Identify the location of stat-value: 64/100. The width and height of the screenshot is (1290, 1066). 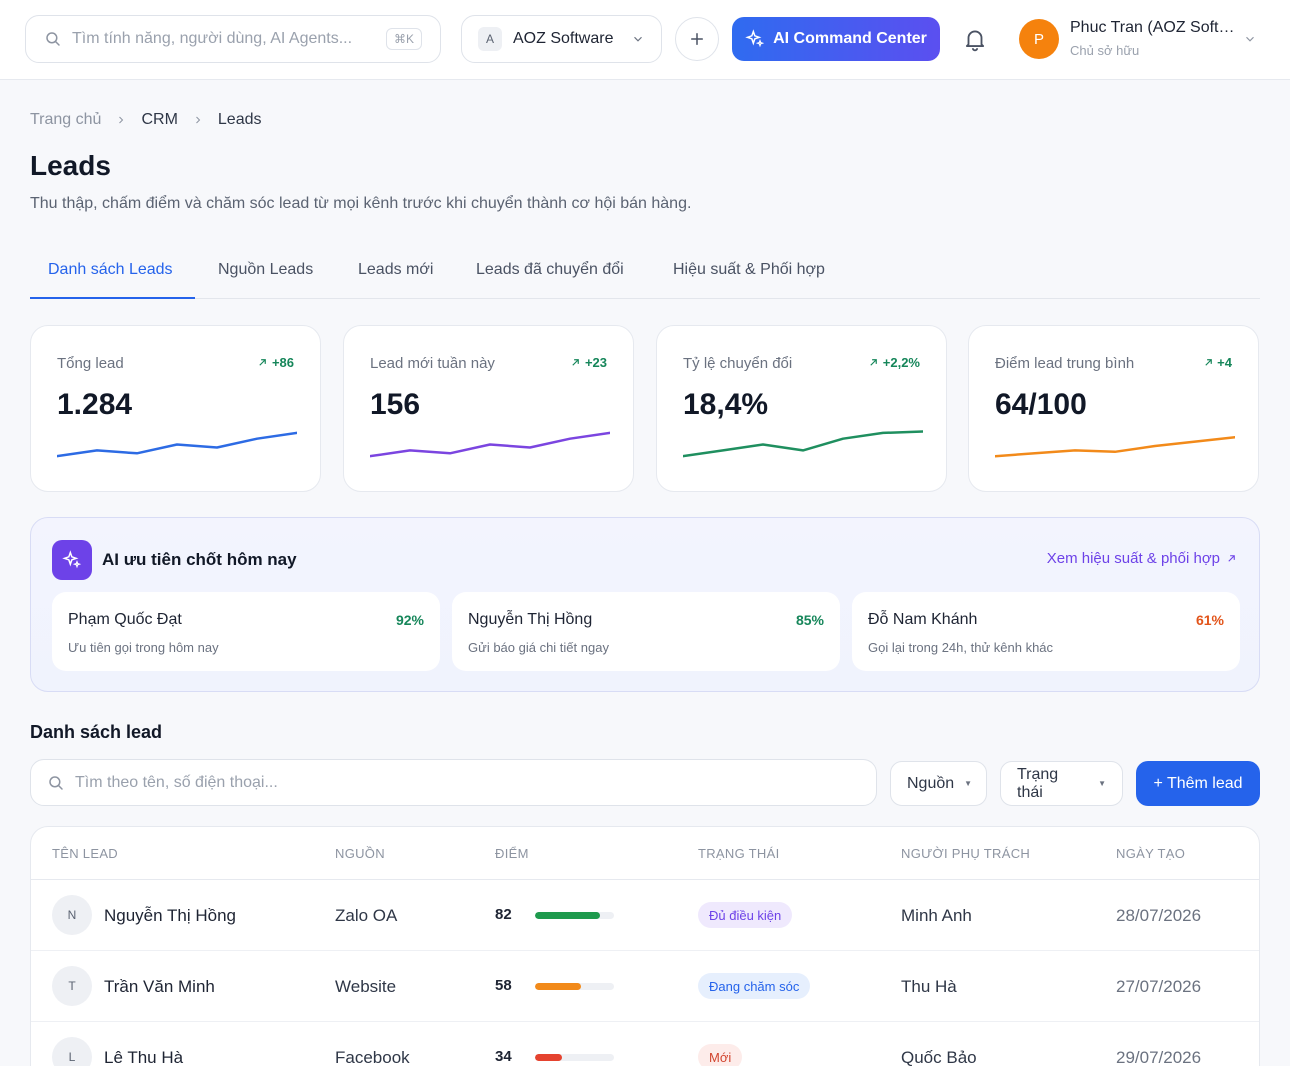
(1041, 404).